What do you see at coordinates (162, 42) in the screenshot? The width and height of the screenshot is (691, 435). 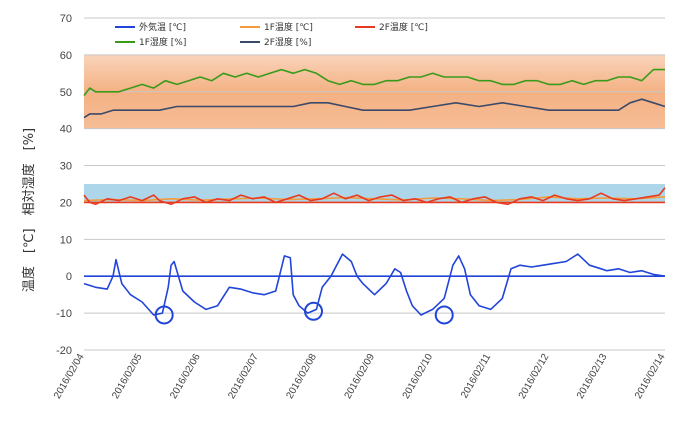 I see `legend-label: 1F湿度 [%]` at bounding box center [162, 42].